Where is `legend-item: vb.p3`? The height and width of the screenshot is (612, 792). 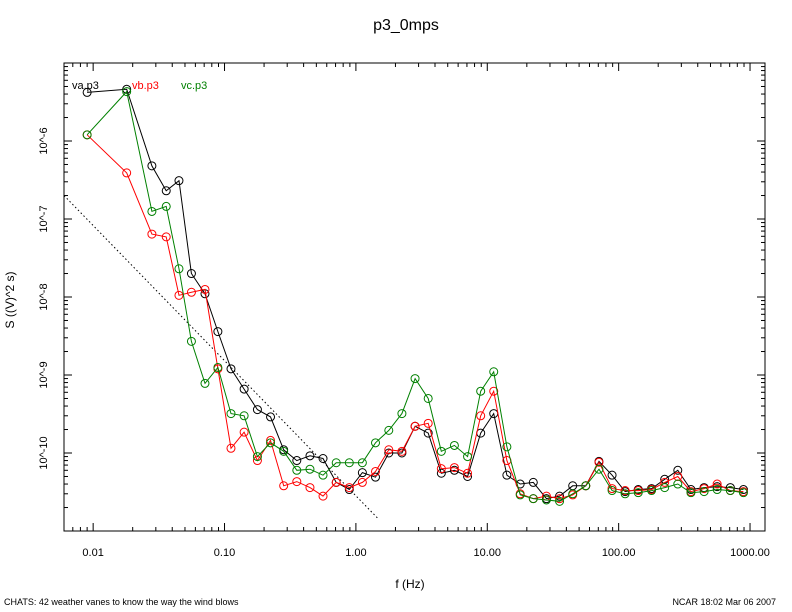 legend-item: vb.p3 is located at coordinates (145, 86).